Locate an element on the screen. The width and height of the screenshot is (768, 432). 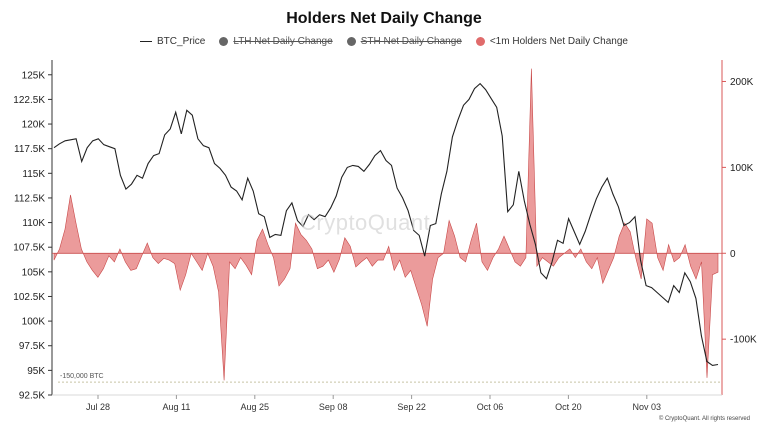
legend-label: LTH Net Daily Change is located at coordinates (283, 41).